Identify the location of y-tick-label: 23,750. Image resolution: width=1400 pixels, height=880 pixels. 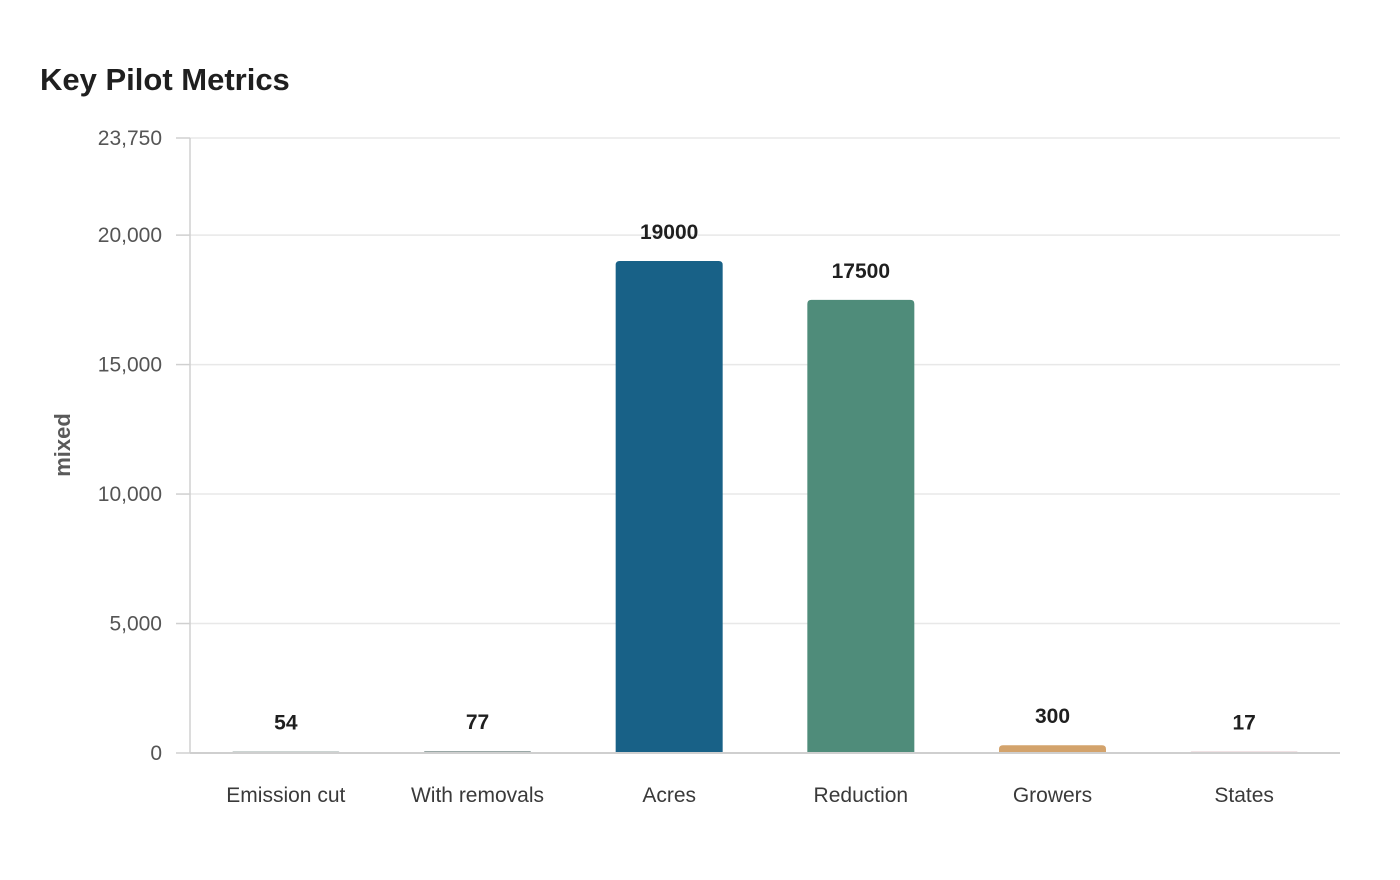
(130, 138).